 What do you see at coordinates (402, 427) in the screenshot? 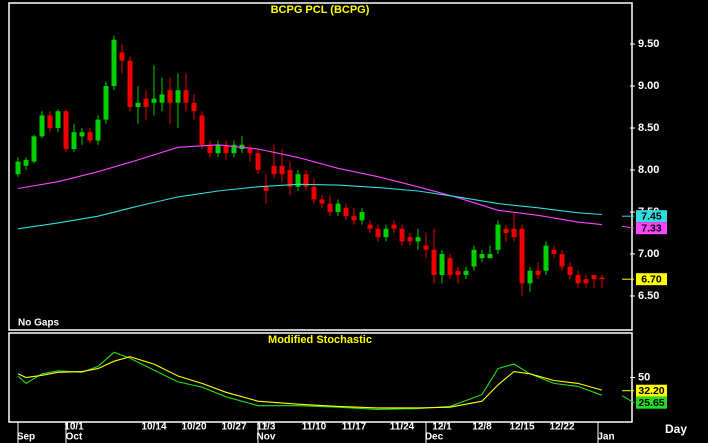
I see `x-tick-label: 11/24` at bounding box center [402, 427].